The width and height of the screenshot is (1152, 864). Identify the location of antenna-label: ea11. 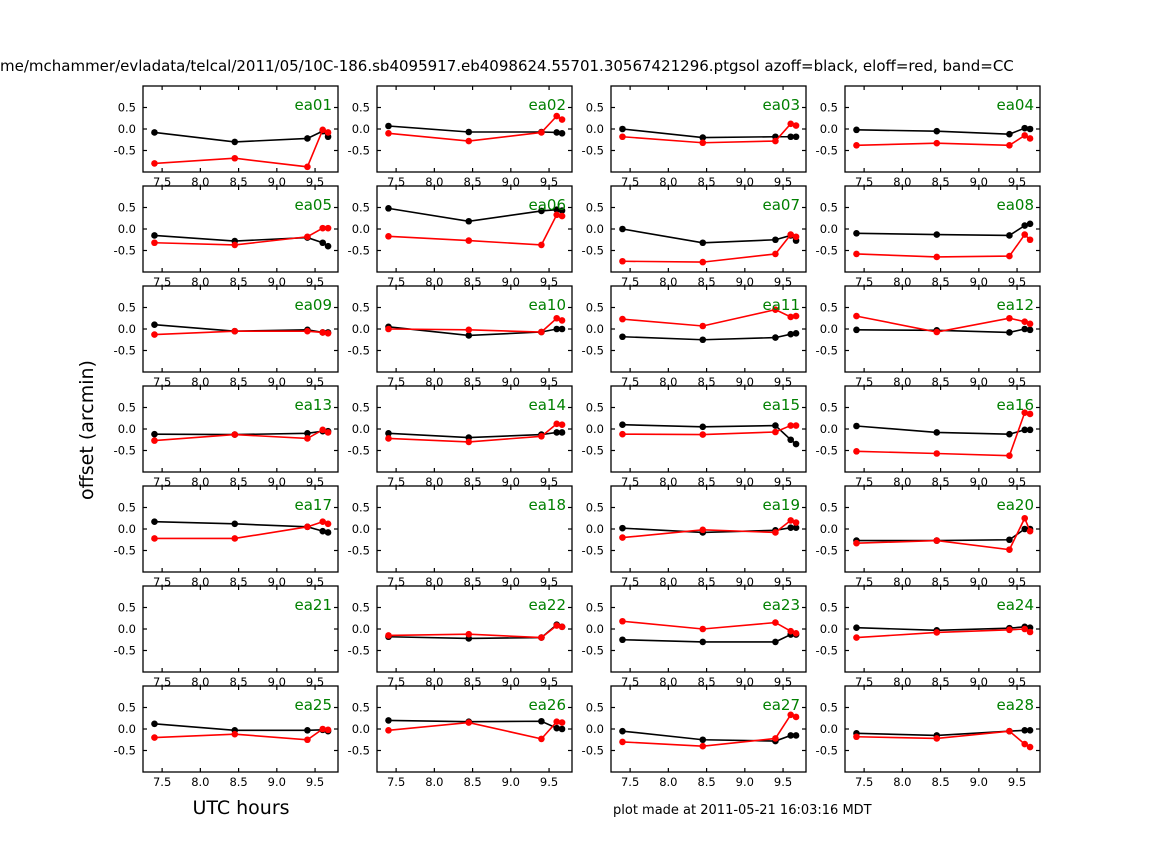
(781, 305).